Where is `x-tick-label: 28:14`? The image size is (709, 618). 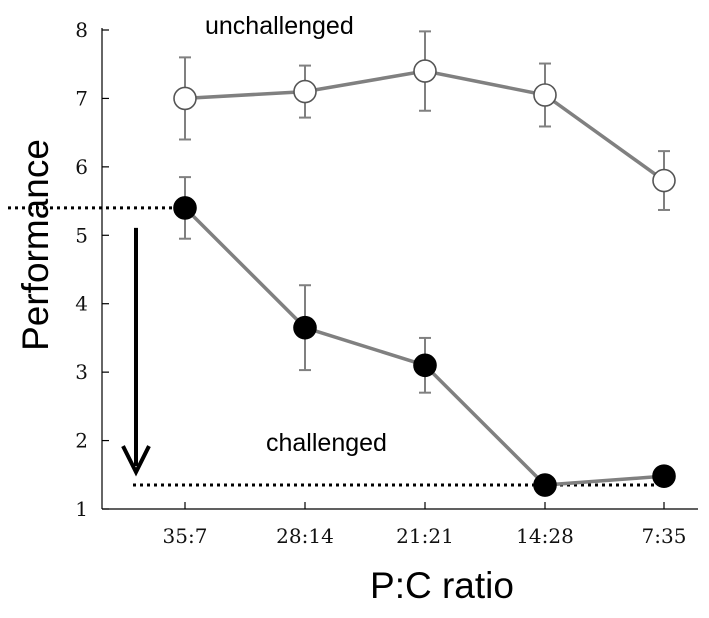 x-tick-label: 28:14 is located at coordinates (305, 536).